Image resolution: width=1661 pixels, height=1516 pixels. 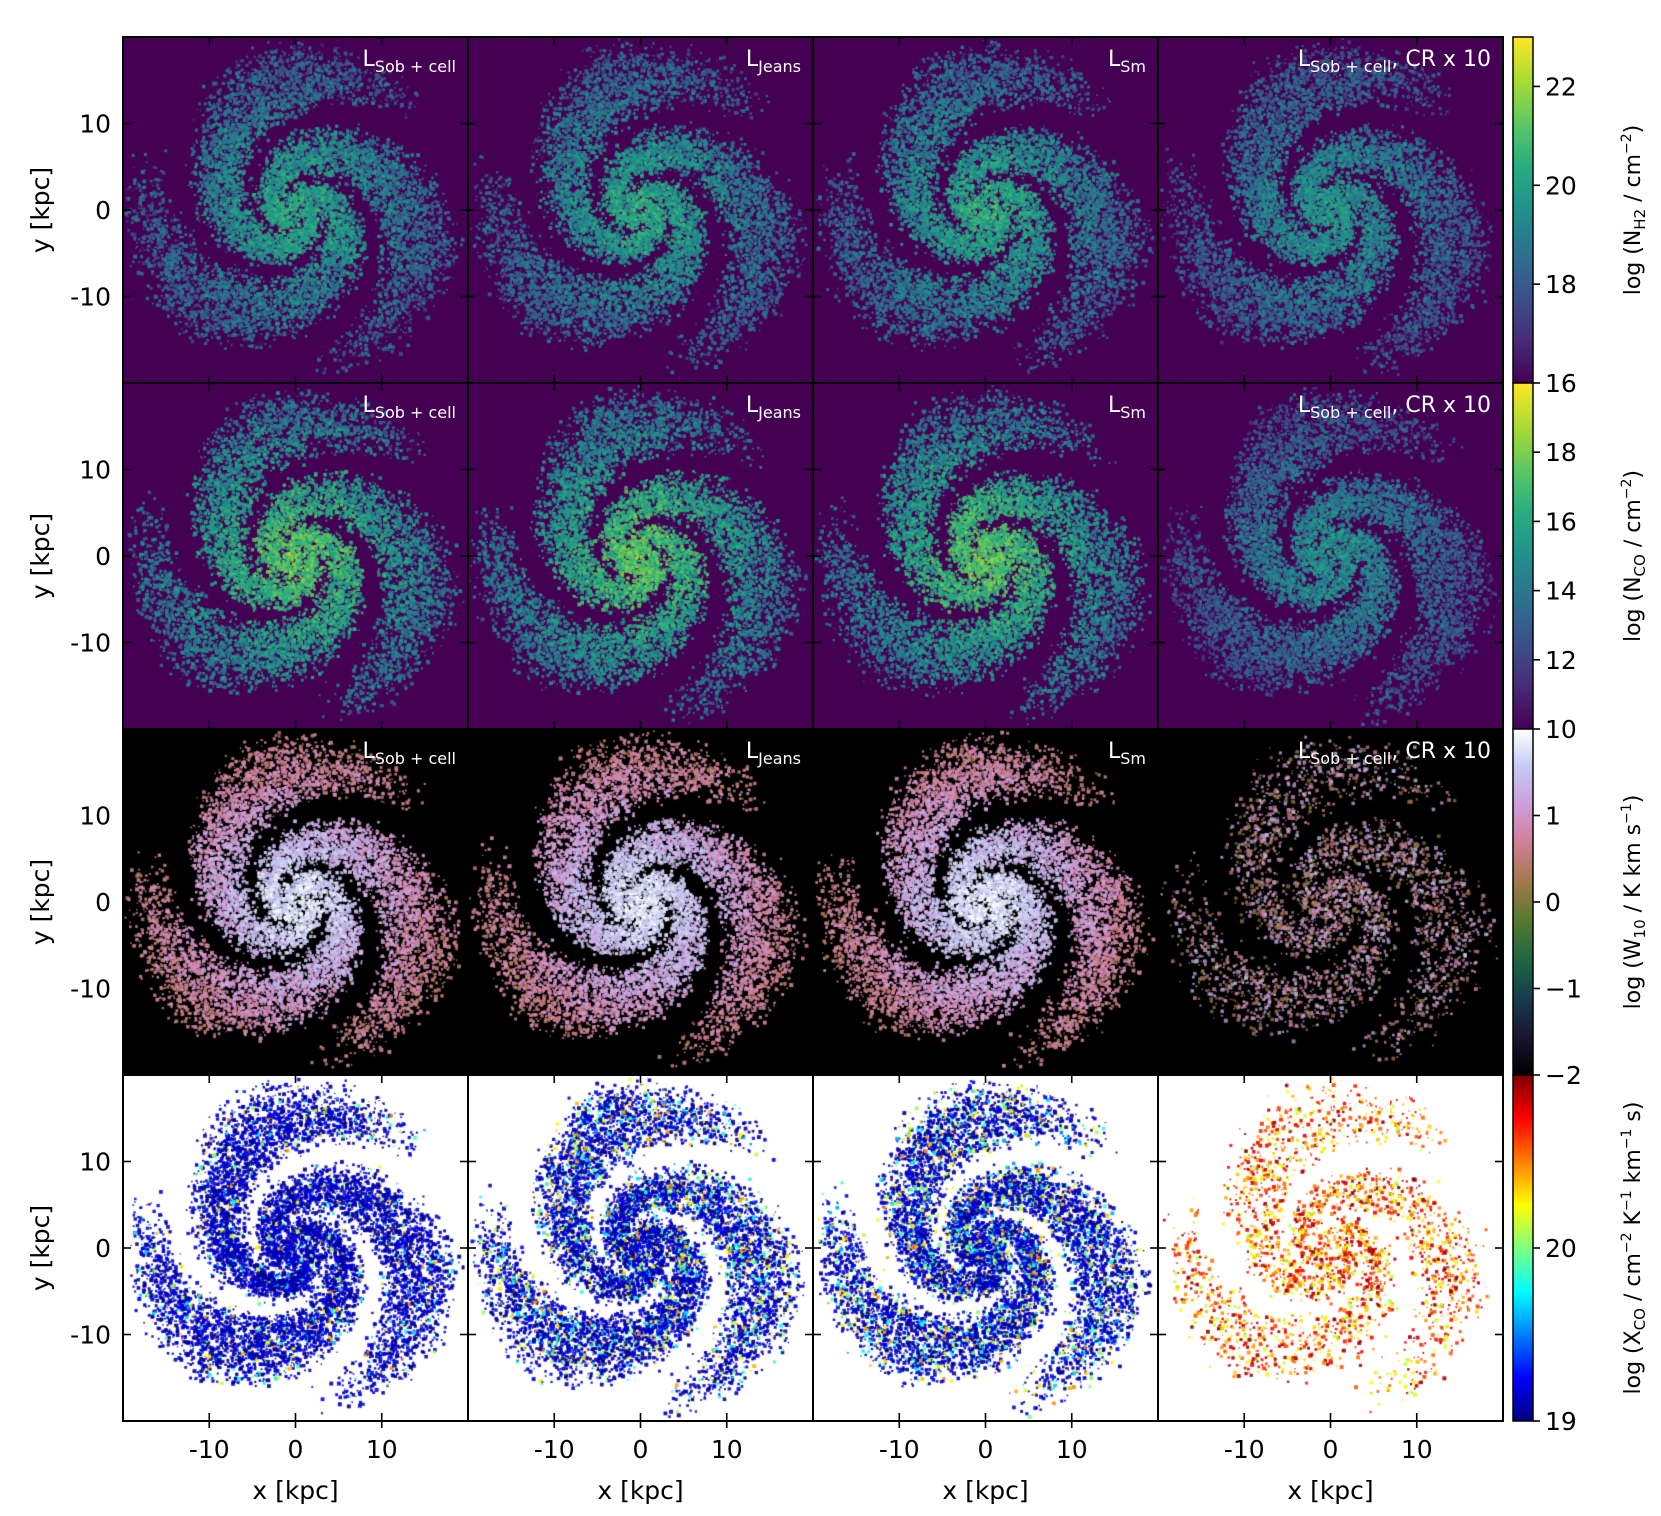 I want to click on panel-r1-c1: LSob + cell, so click(x=295, y=210).